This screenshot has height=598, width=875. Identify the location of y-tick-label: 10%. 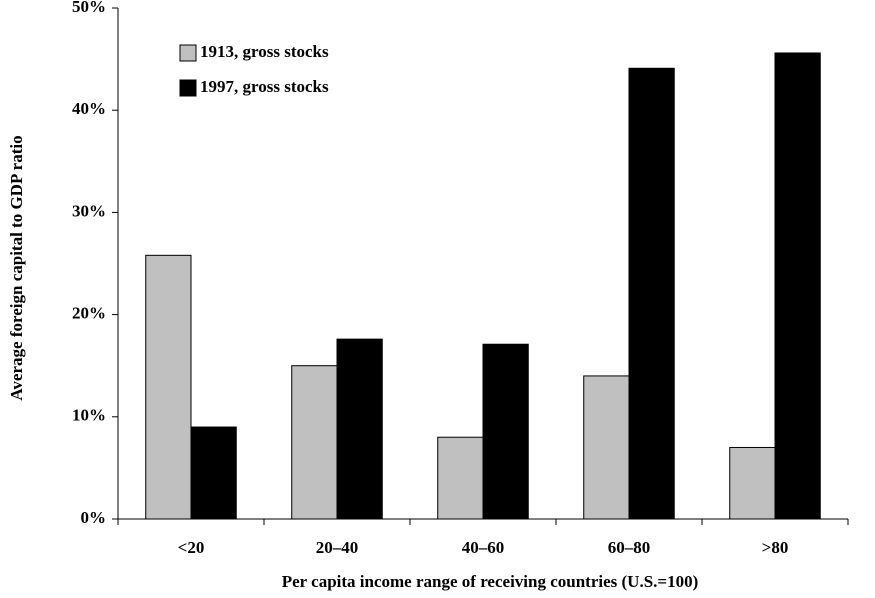
(89, 415).